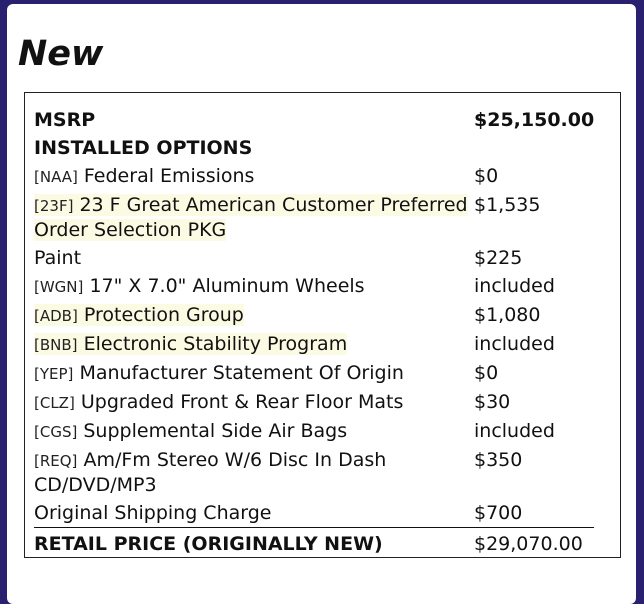 The image size is (644, 604). I want to click on option-text: [ADB] Protection Group, so click(139, 315).